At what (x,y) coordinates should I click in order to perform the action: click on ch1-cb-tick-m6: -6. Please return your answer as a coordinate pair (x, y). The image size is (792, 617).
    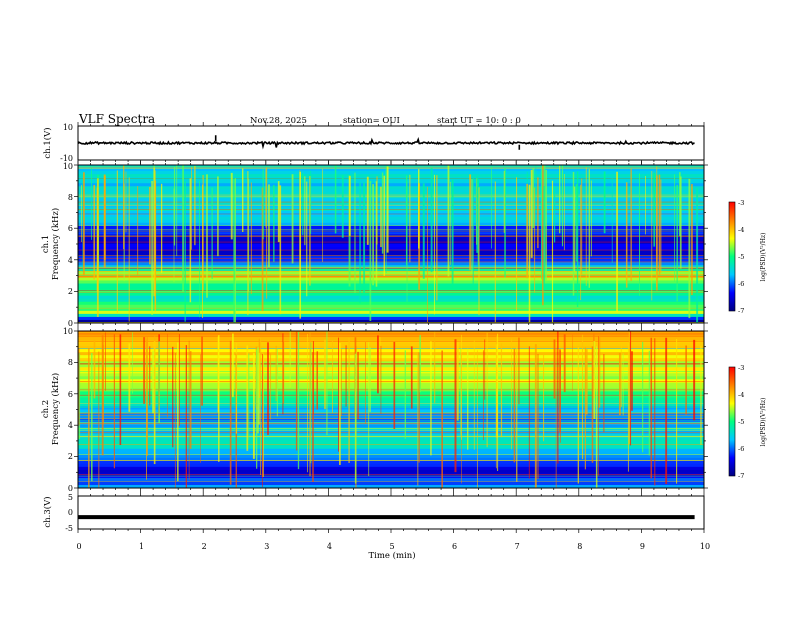
    Looking at the image, I should click on (741, 284).